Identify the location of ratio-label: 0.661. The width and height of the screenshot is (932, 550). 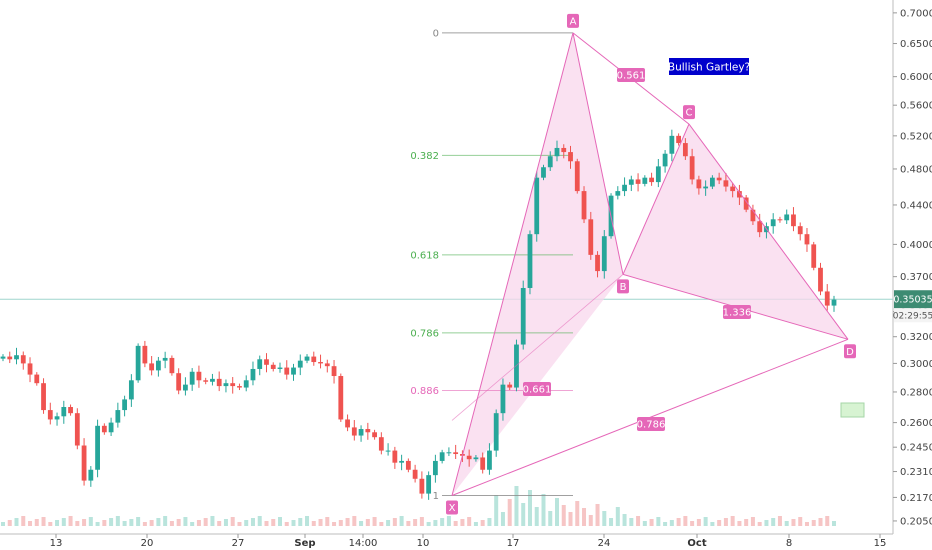
(537, 390).